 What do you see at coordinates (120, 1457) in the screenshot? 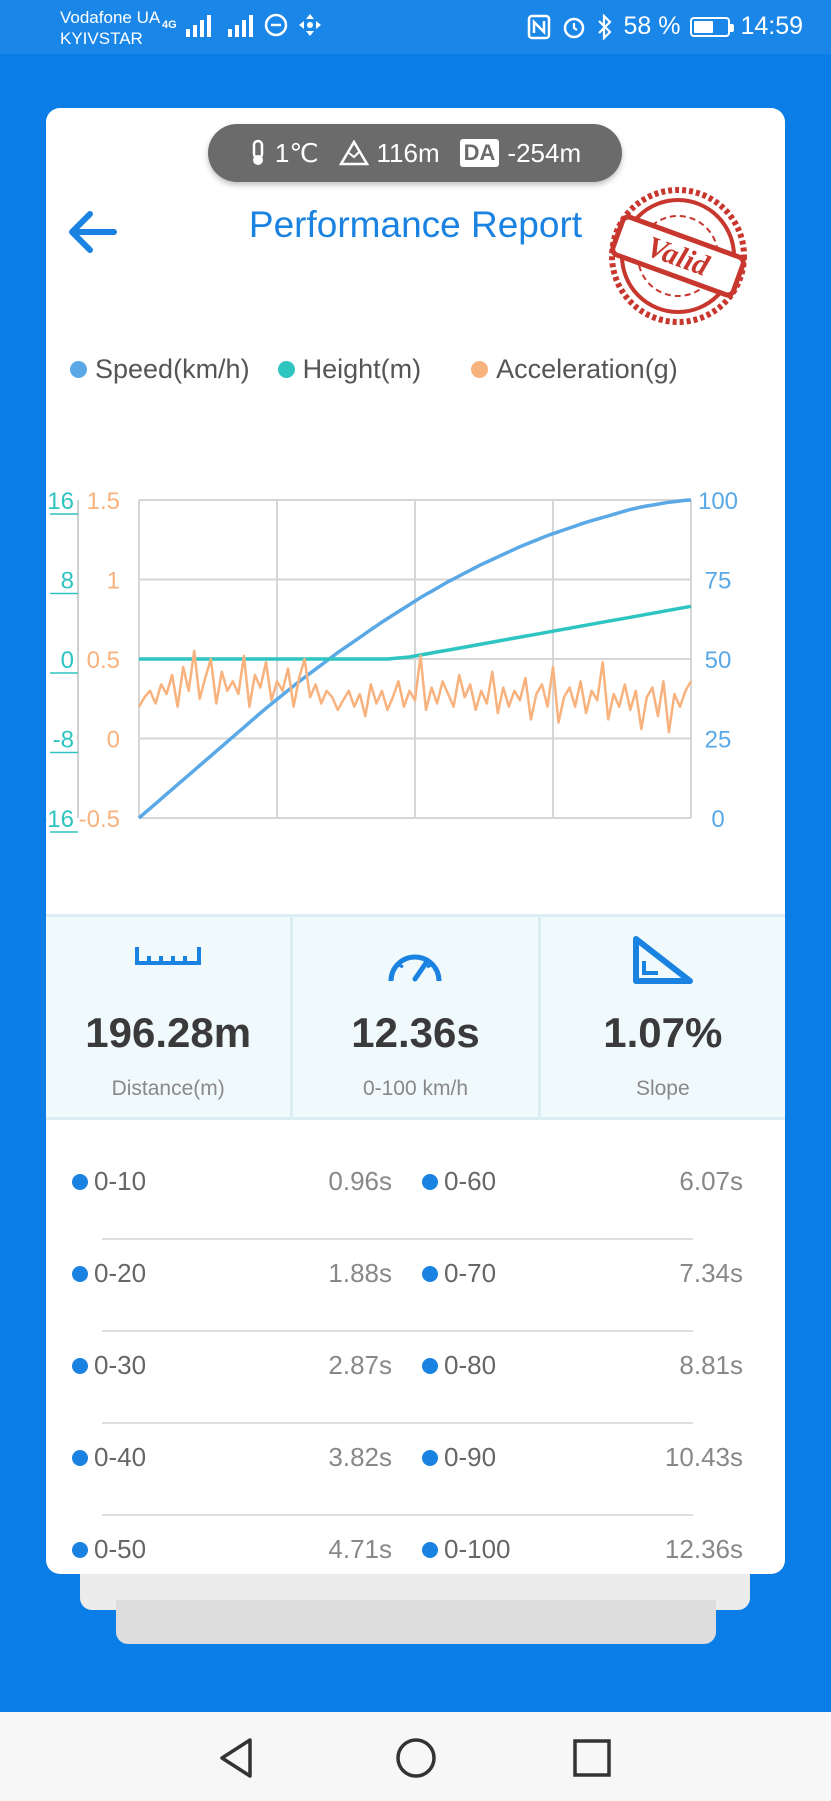
I see `split-left-label: 0-40` at bounding box center [120, 1457].